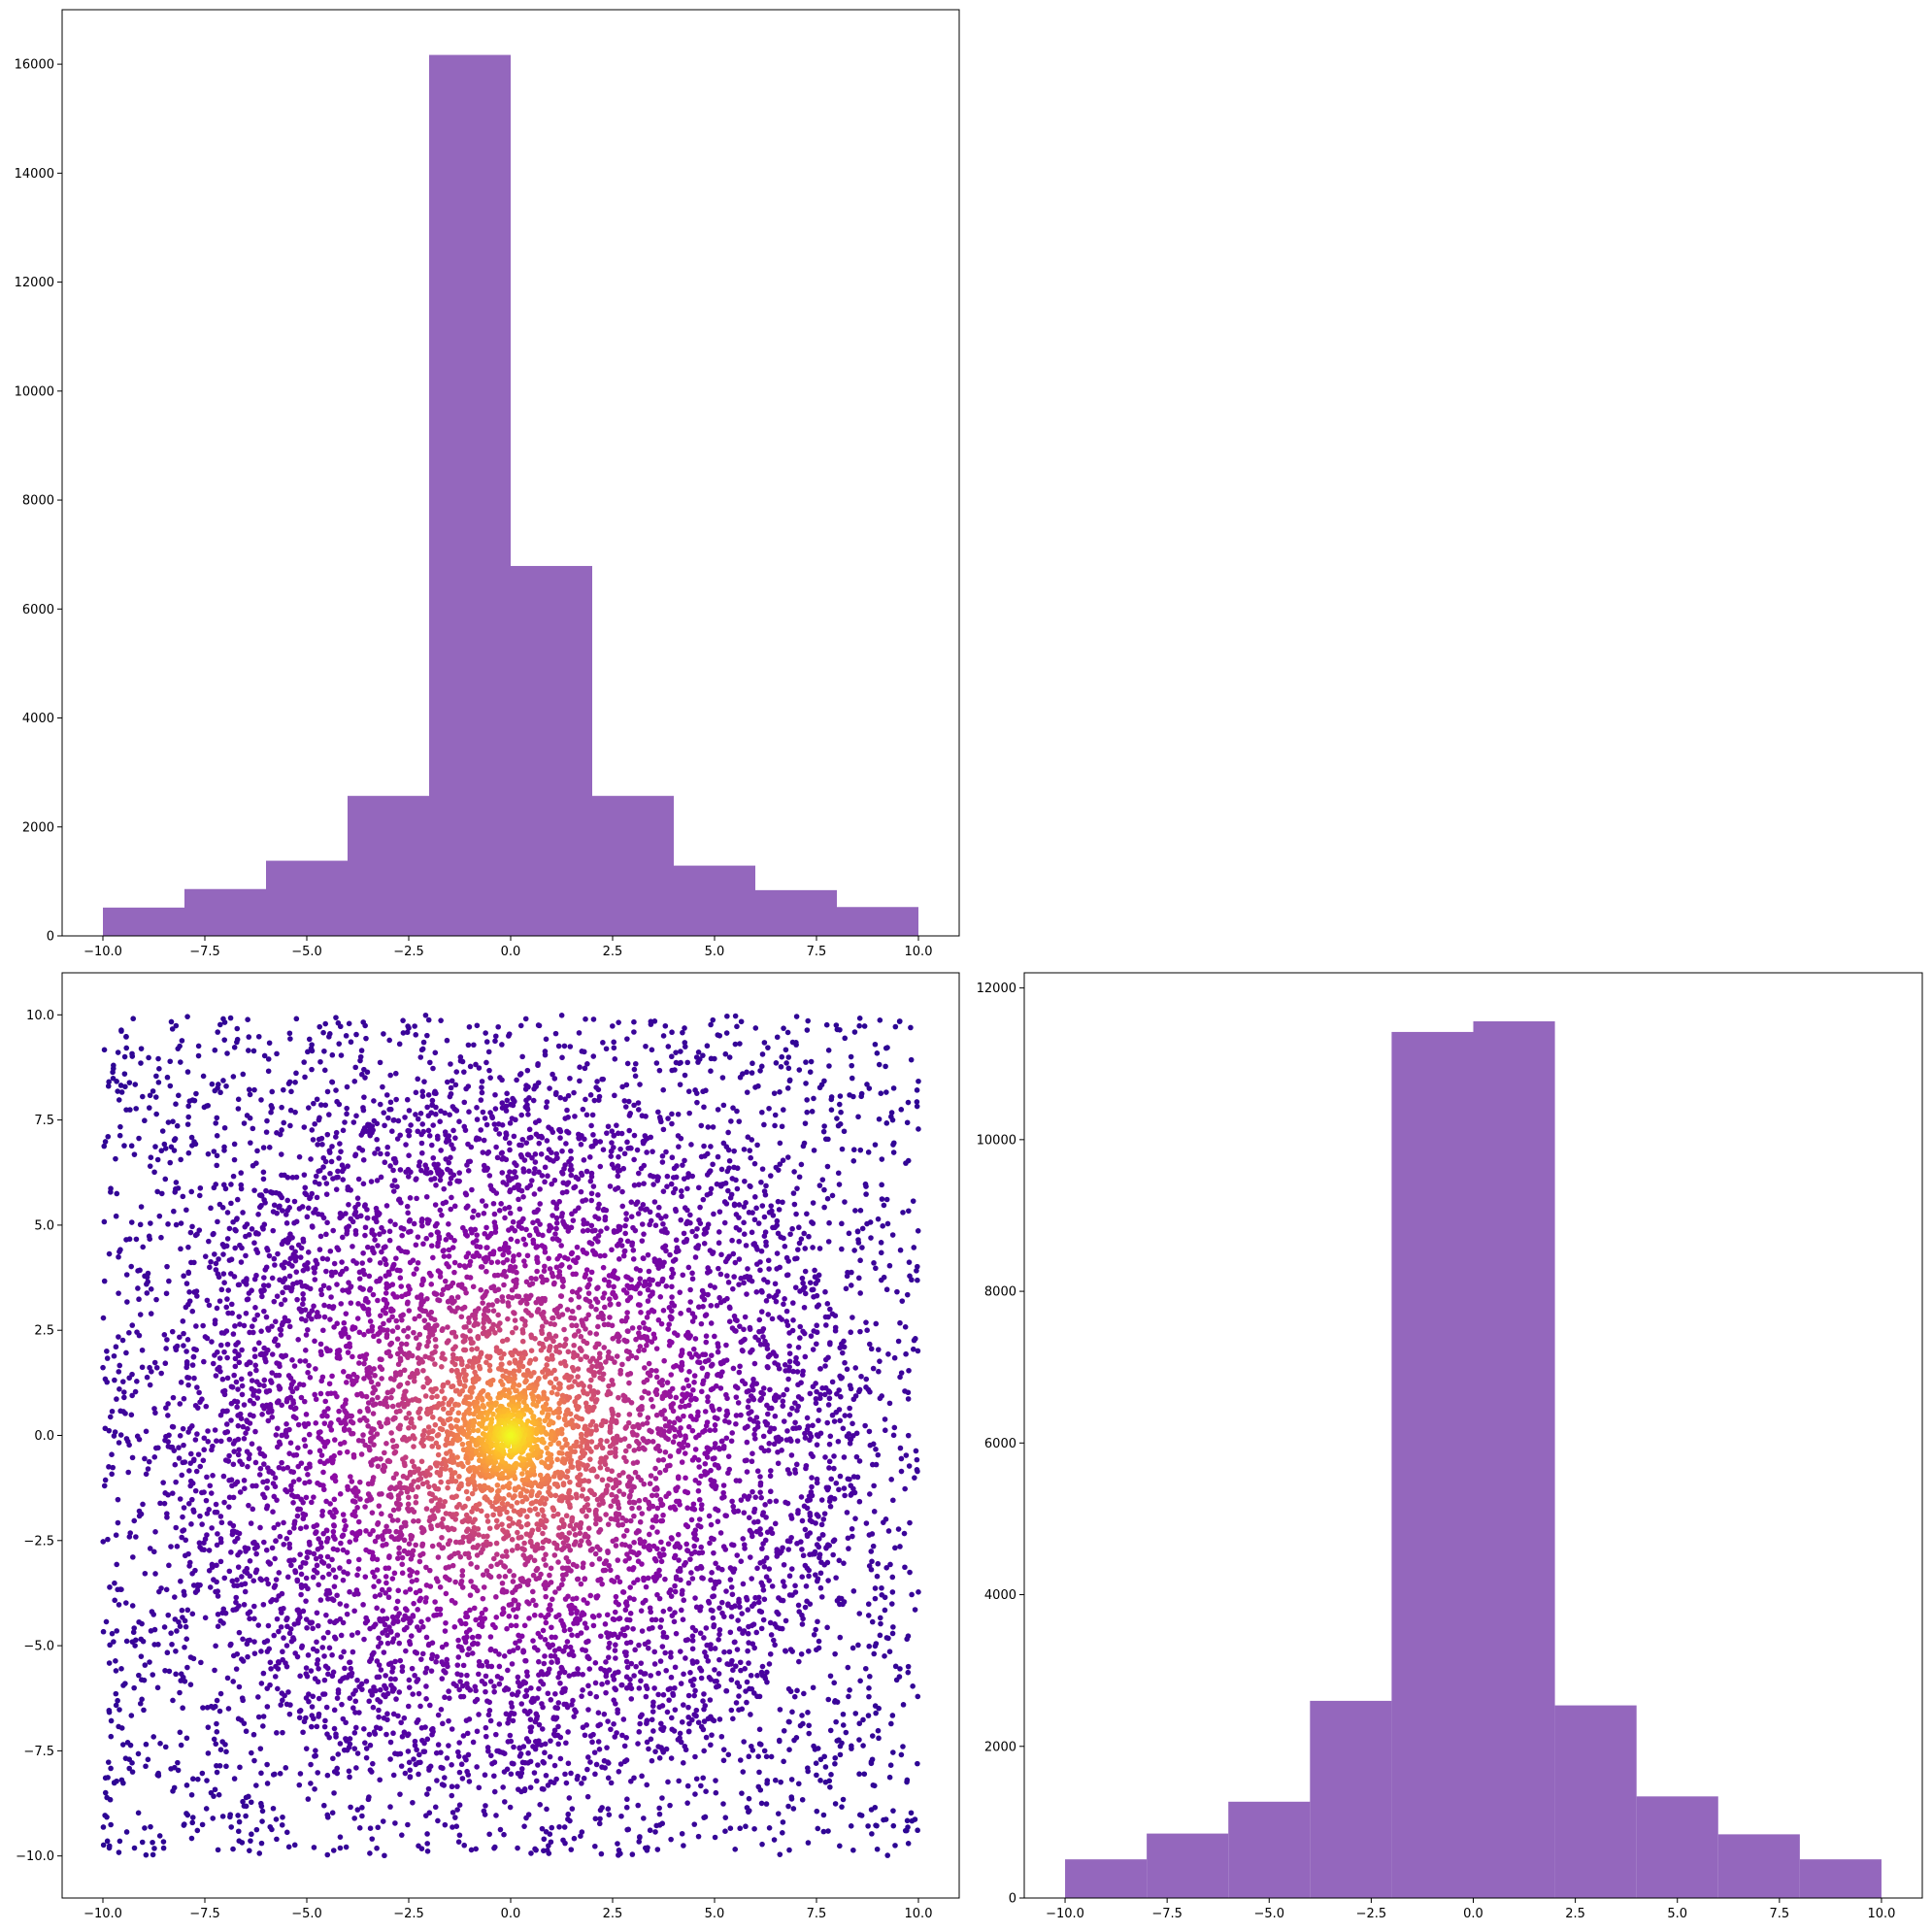 The image size is (1932, 1932). I want to click on hist-top-left-xtick-label: 10.0, so click(919, 952).